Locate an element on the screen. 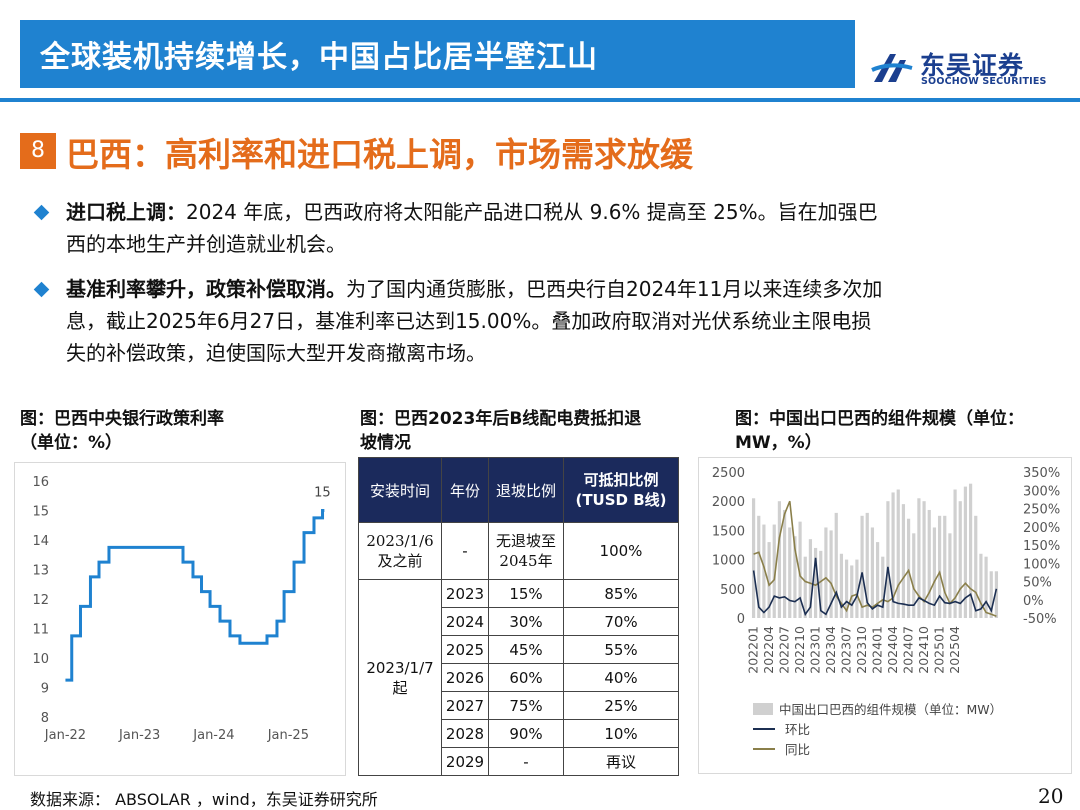 Image resolution: width=1080 pixels, height=810 pixels. table-group-cell: 2023/1/7 起 is located at coordinates (400, 677).